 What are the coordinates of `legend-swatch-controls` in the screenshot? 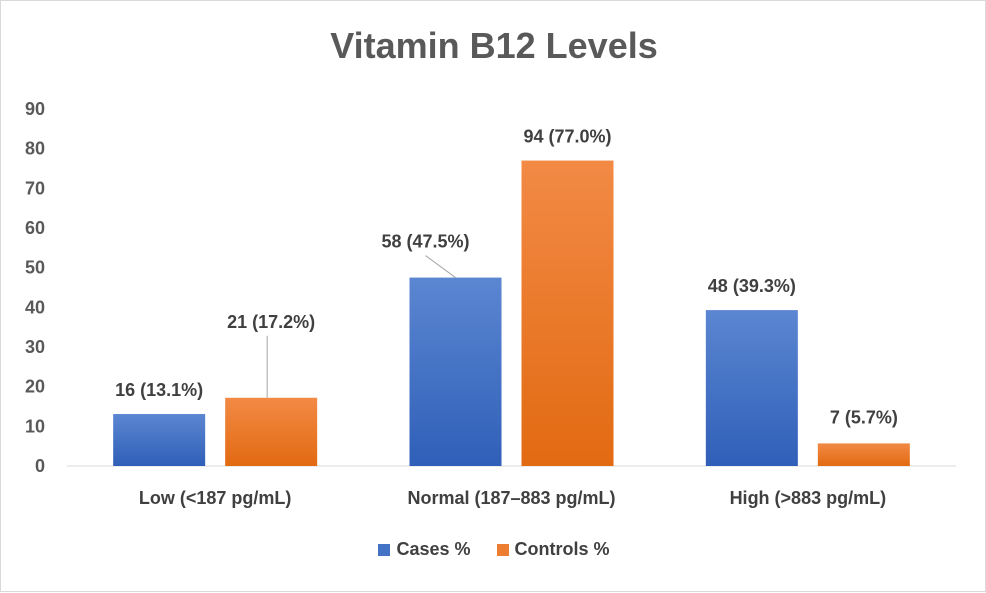 It's located at (502, 549).